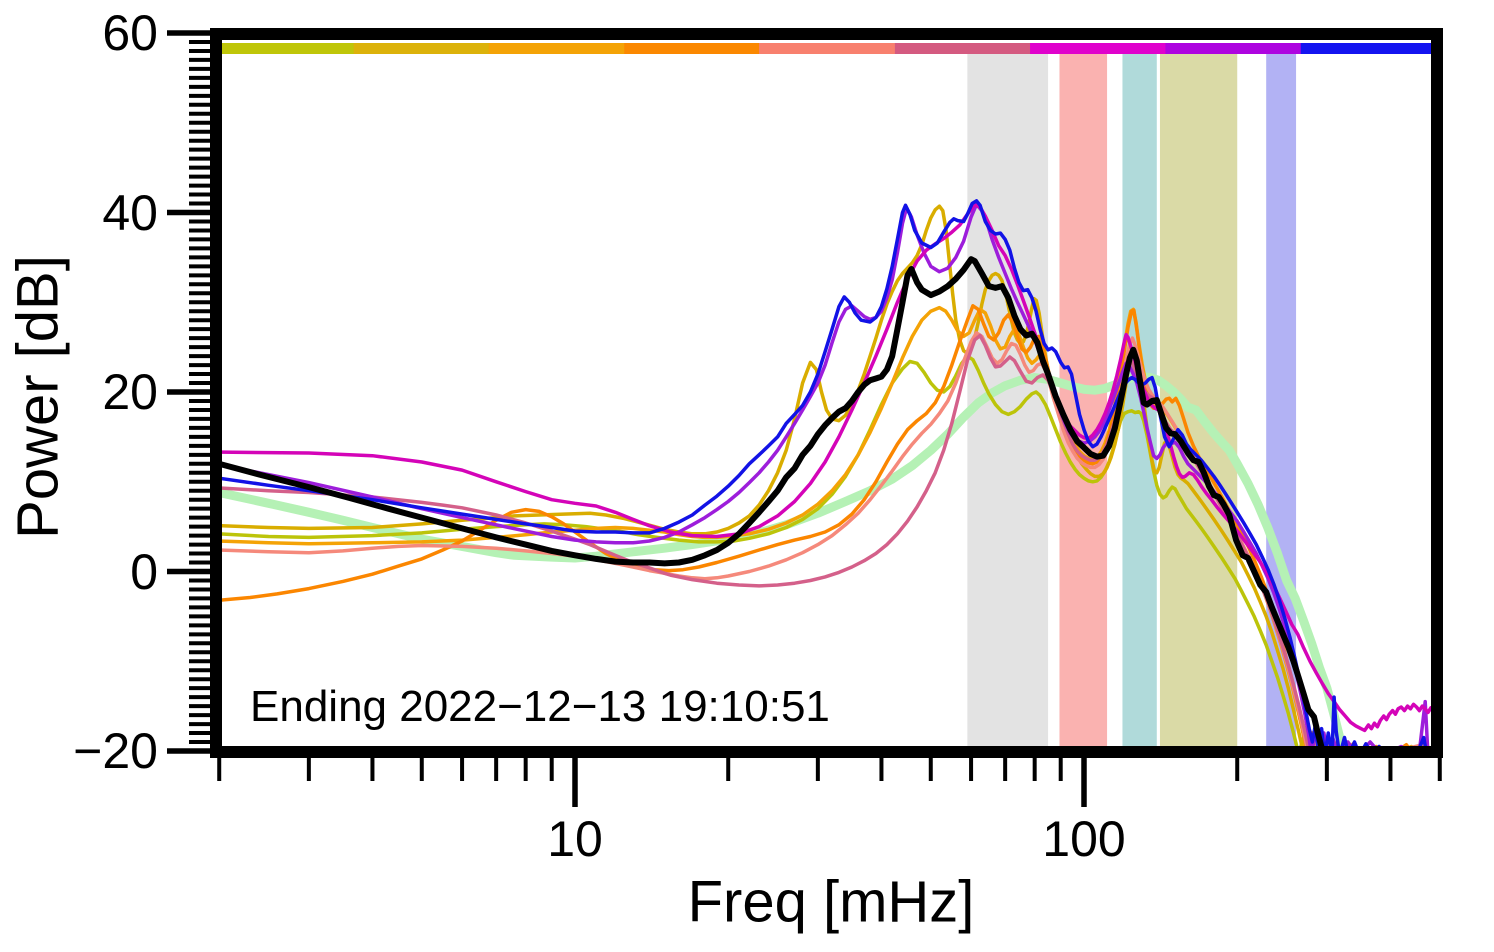  Describe the element at coordinates (130, 392) in the screenshot. I see `y-tick-label-20: 20` at that location.